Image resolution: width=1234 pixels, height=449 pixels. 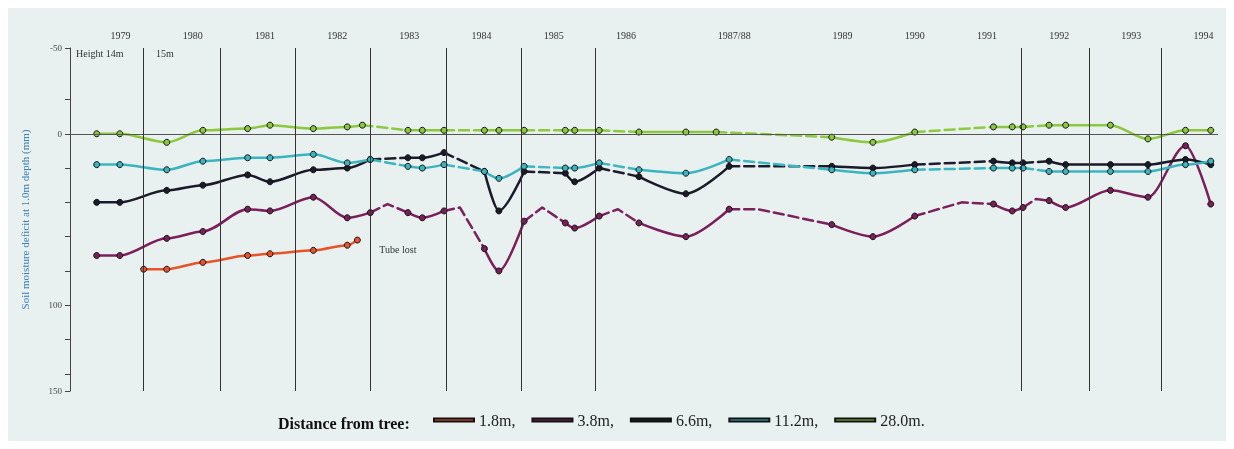 I want to click on x-tick-label: 1982, so click(x=337, y=35).